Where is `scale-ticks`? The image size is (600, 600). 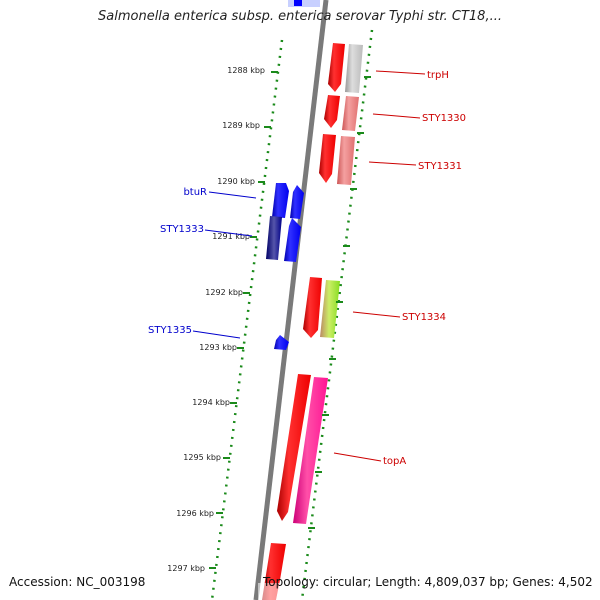
scale-ticks is located at coordinates (243, 320).